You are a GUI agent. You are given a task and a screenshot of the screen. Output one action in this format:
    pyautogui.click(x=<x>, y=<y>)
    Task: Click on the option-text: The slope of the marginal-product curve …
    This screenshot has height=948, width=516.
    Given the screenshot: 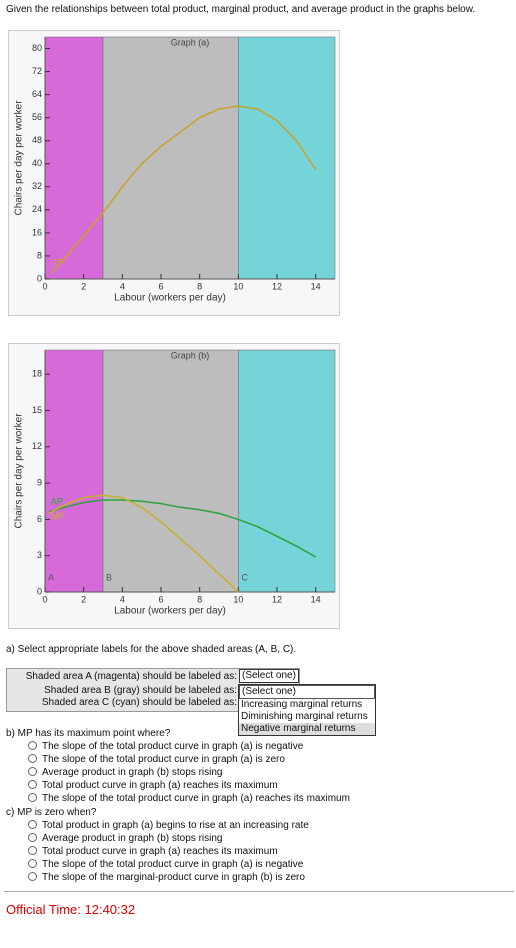 What is the action you would take?
    pyautogui.click(x=173, y=877)
    